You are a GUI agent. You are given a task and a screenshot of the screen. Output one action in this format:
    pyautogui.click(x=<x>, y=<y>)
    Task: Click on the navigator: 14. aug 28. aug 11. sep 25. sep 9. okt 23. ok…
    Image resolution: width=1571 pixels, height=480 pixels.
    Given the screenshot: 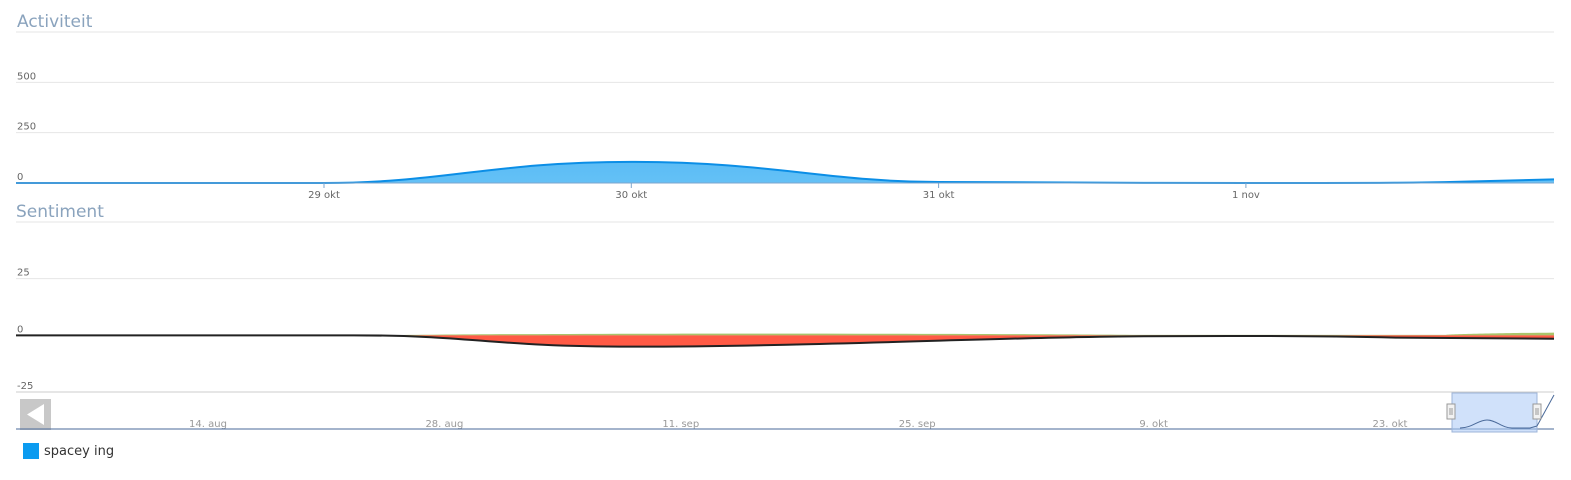 What is the action you would take?
    pyautogui.click(x=785, y=412)
    